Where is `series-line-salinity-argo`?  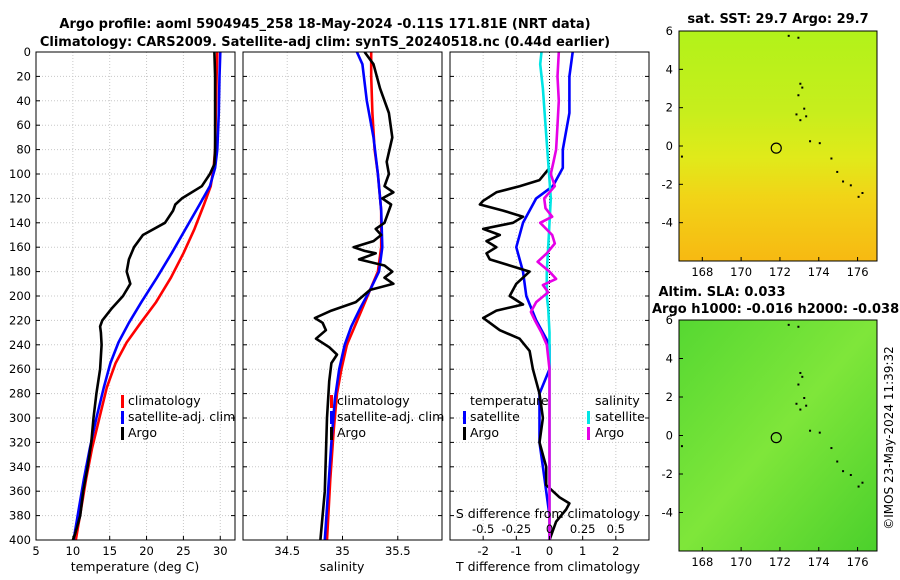 series-line-salinity-argo is located at coordinates (545, 296).